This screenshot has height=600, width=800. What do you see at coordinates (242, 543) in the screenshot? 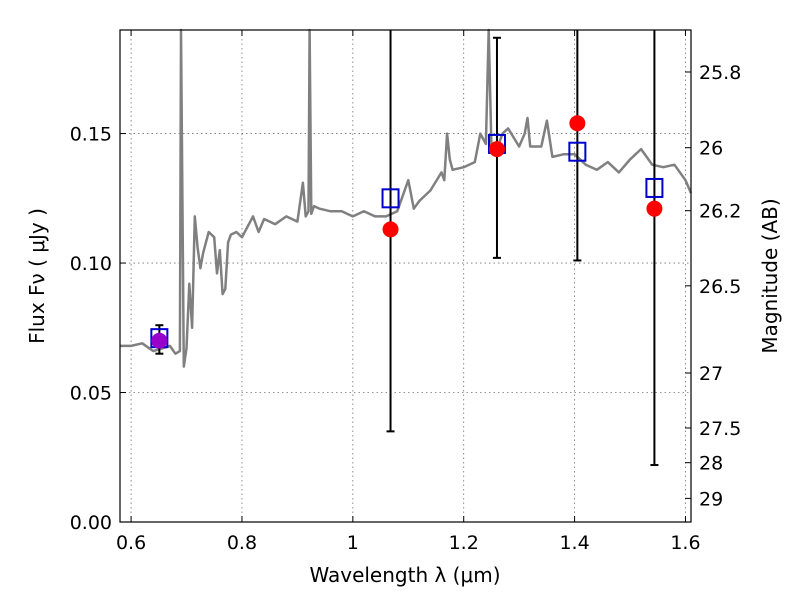
I see `x-tick-label: 0.8` at bounding box center [242, 543].